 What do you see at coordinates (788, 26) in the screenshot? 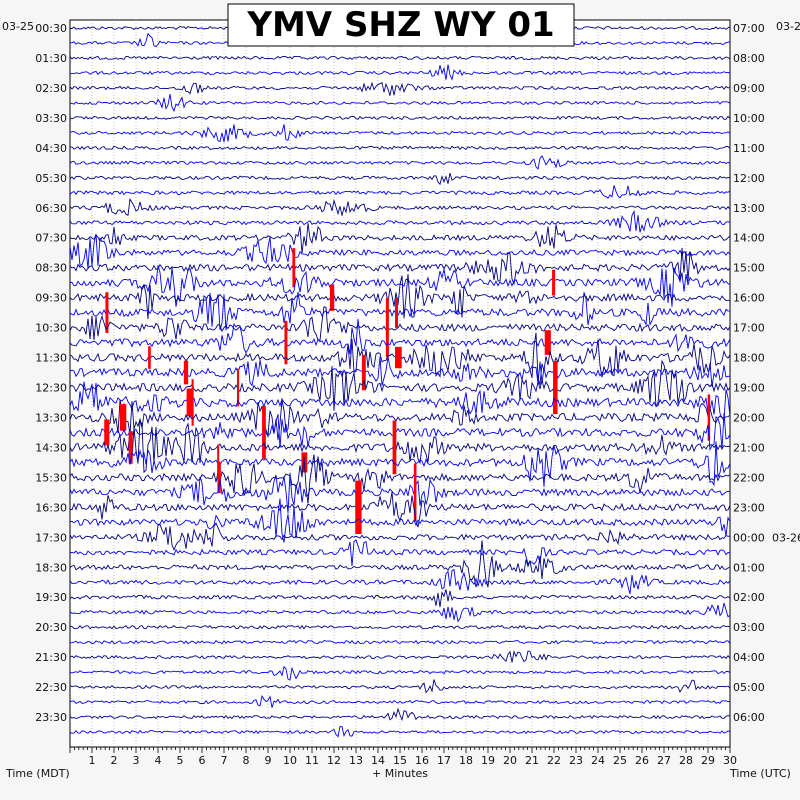
I see `right-date-label: 03-2` at bounding box center [788, 26].